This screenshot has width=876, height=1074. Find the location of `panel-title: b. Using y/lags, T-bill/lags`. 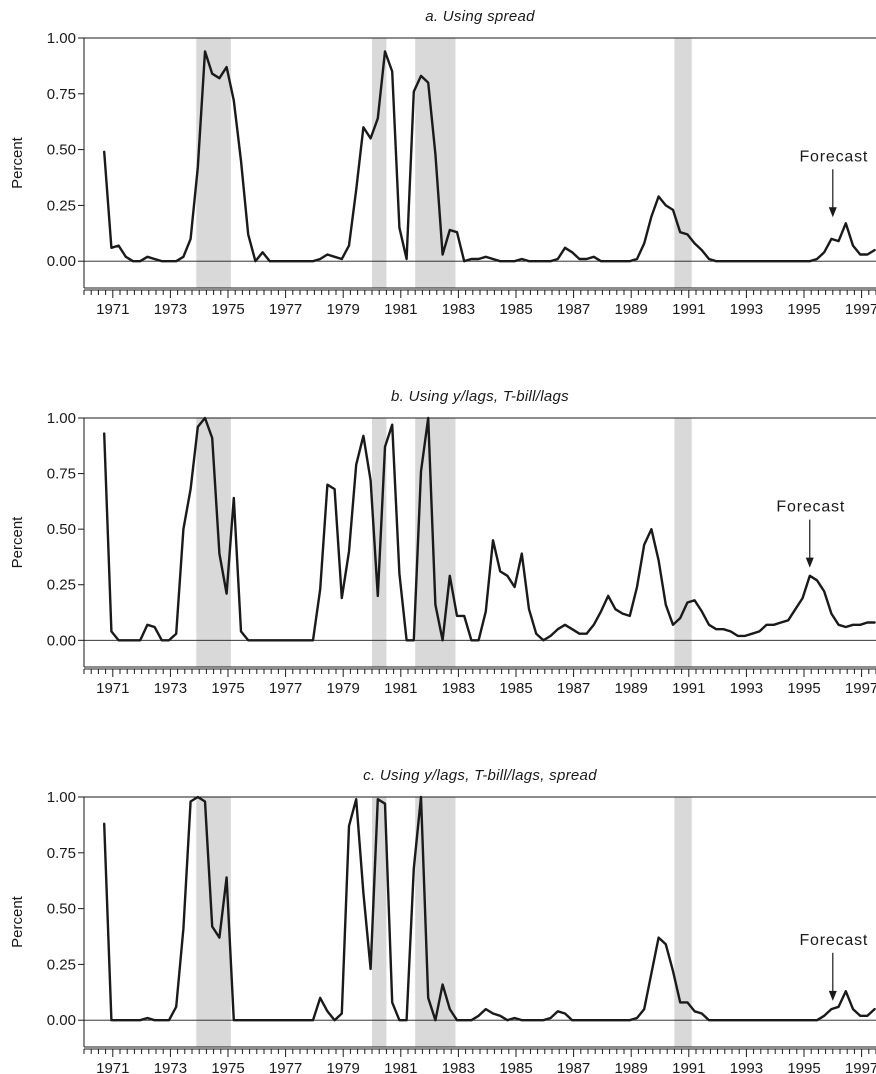

panel-title: b. Using y/lags, T-bill/lags is located at coordinates (480, 396).